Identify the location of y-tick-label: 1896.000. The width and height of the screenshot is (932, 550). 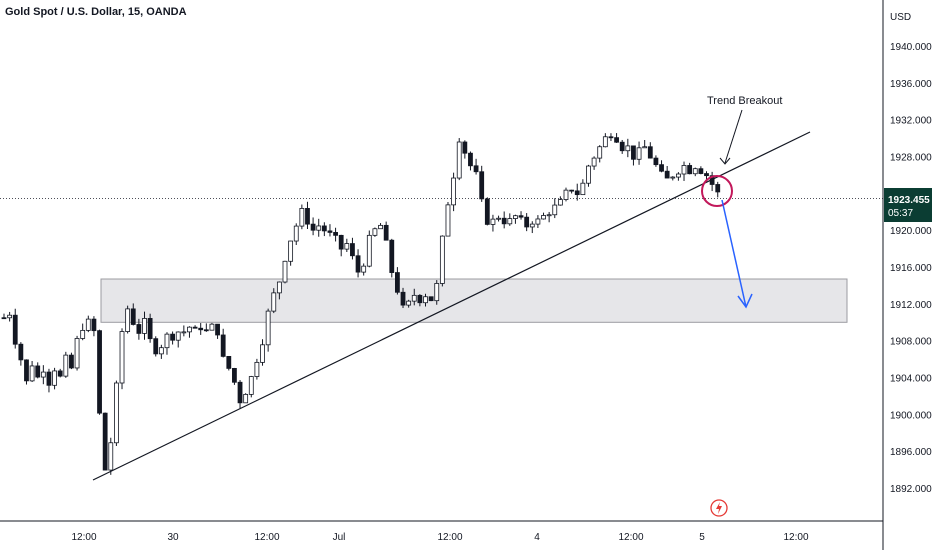
(911, 452).